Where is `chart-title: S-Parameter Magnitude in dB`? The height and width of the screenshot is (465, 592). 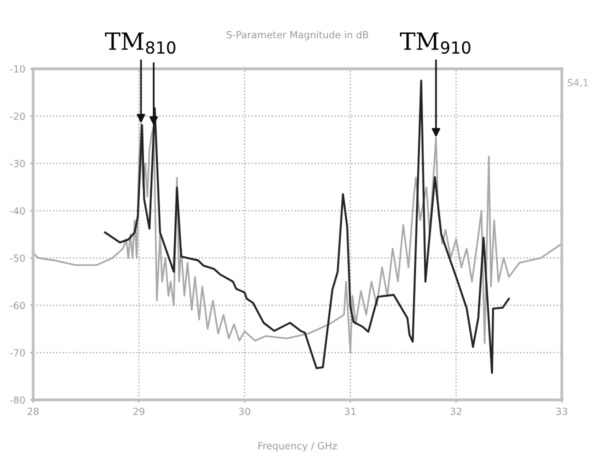
chart-title: S-Parameter Magnitude in dB is located at coordinates (297, 35).